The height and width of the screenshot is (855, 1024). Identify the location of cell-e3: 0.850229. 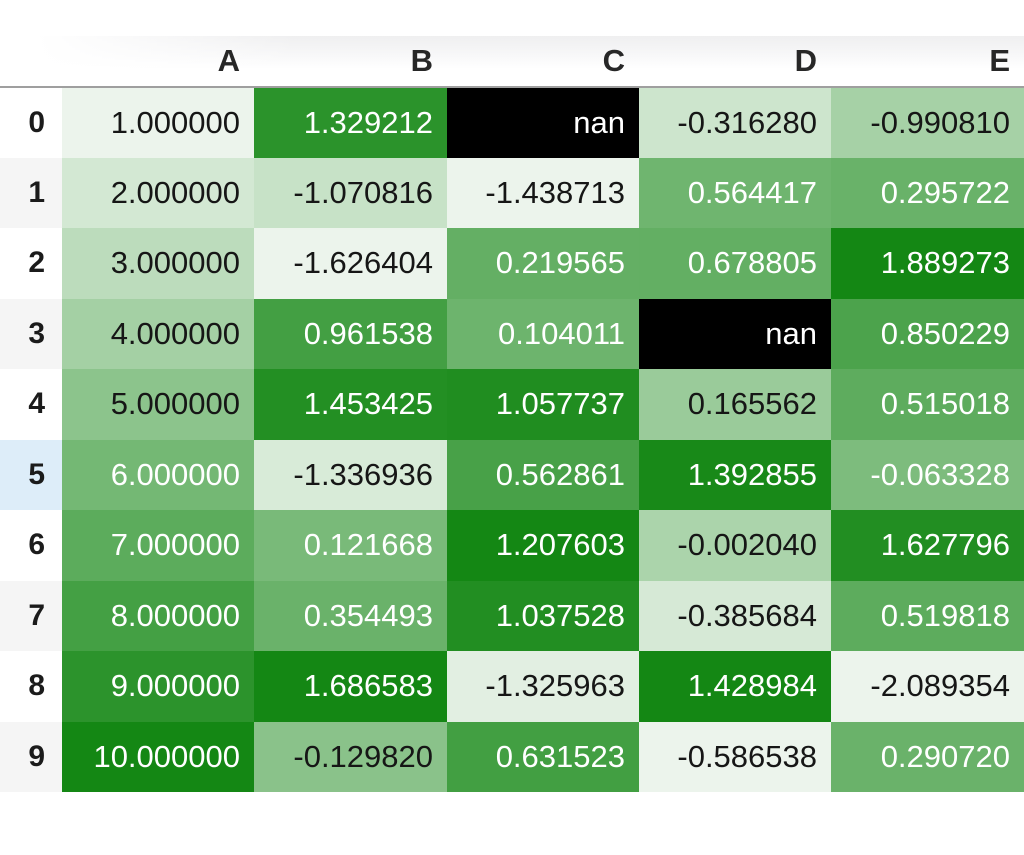
(927, 333).